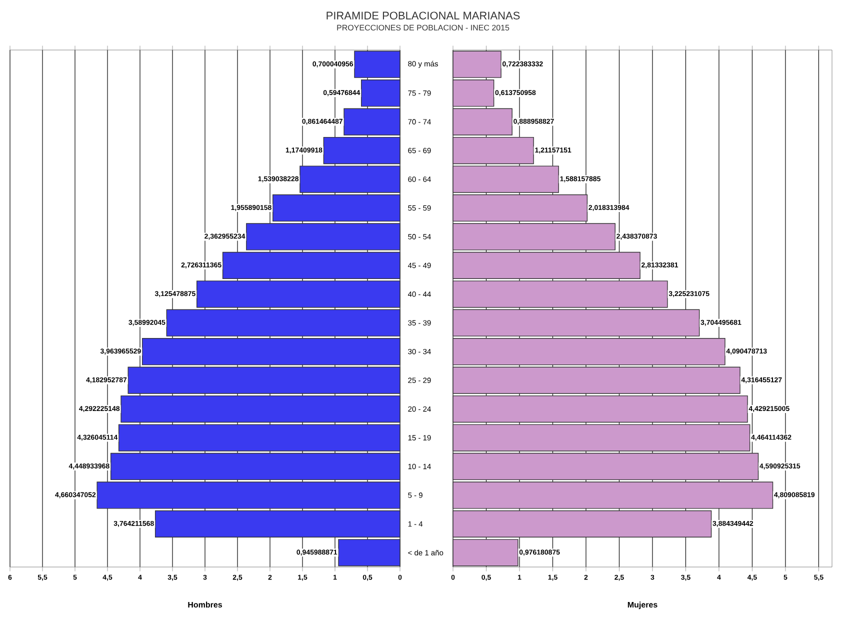  Describe the element at coordinates (643, 606) in the screenshot. I see `x-axis-title: Mujeres` at that location.